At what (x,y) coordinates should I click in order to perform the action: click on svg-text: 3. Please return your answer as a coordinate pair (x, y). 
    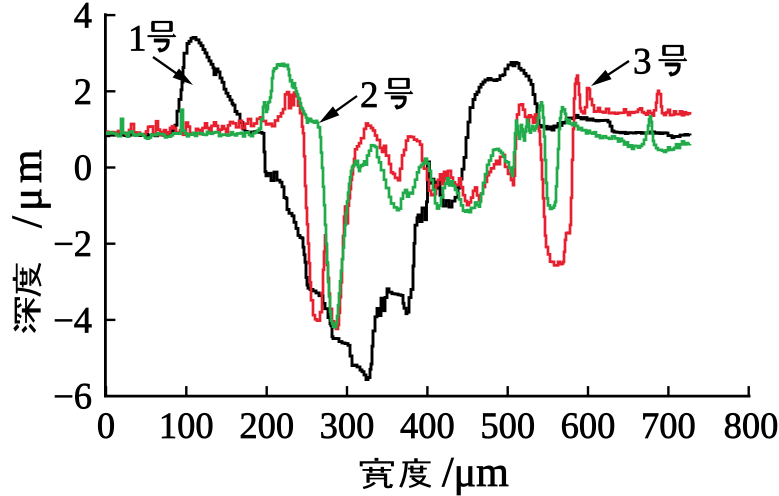
    Looking at the image, I should click on (642, 62).